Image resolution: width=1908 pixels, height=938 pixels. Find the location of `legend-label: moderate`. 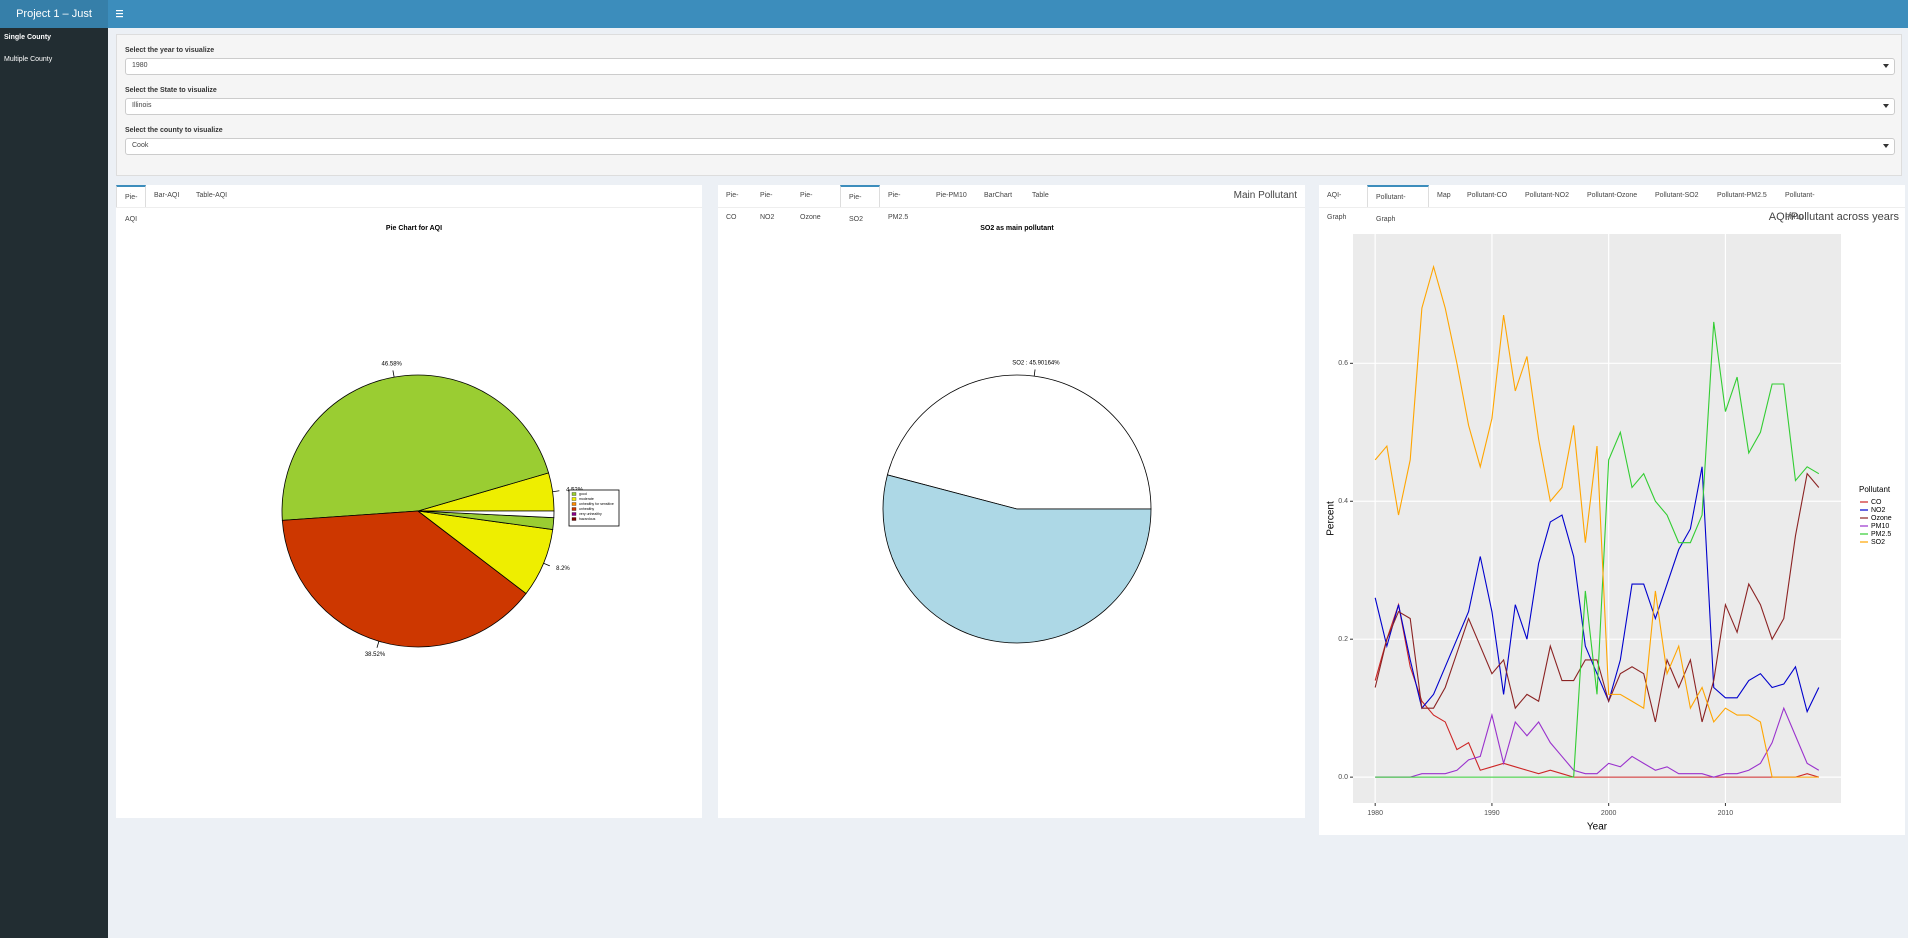

legend-label: moderate is located at coordinates (586, 499).